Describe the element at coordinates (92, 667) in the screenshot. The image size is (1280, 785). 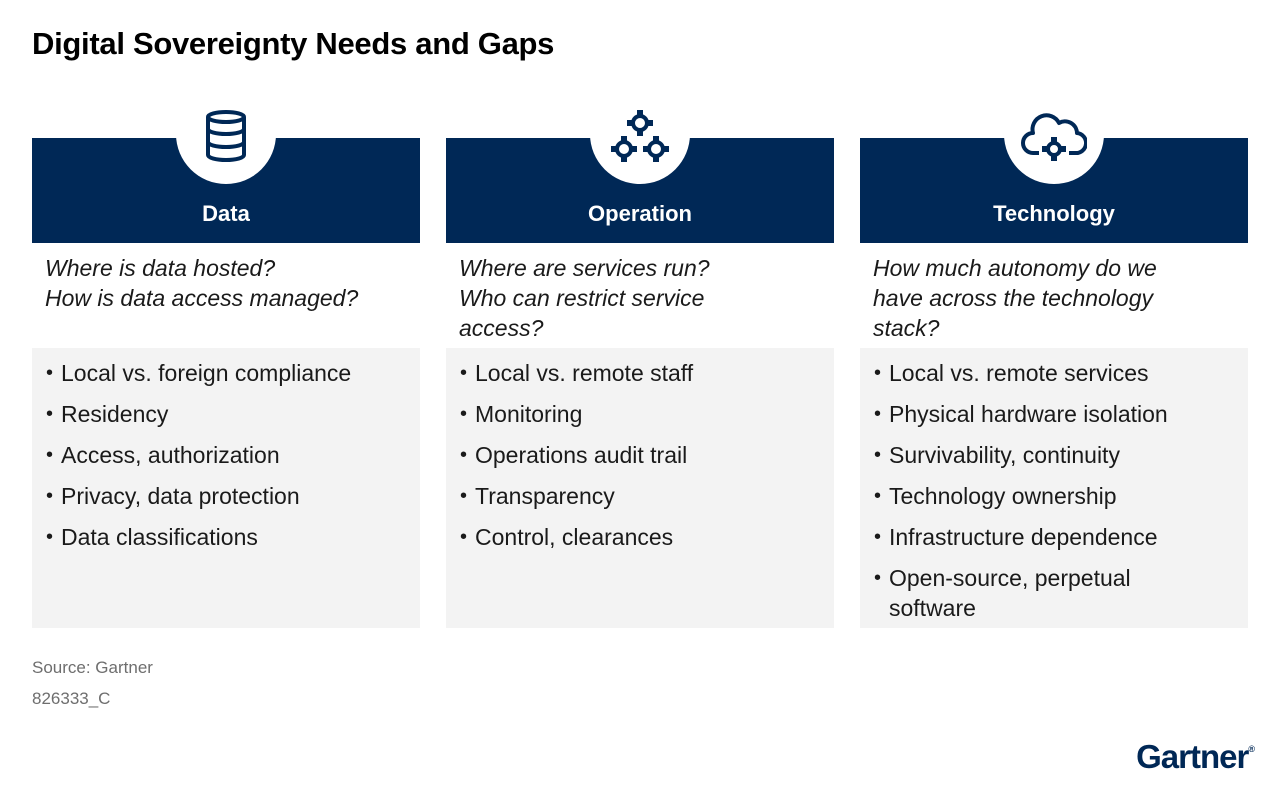
I see `source-note: Source: Gartner` at that location.